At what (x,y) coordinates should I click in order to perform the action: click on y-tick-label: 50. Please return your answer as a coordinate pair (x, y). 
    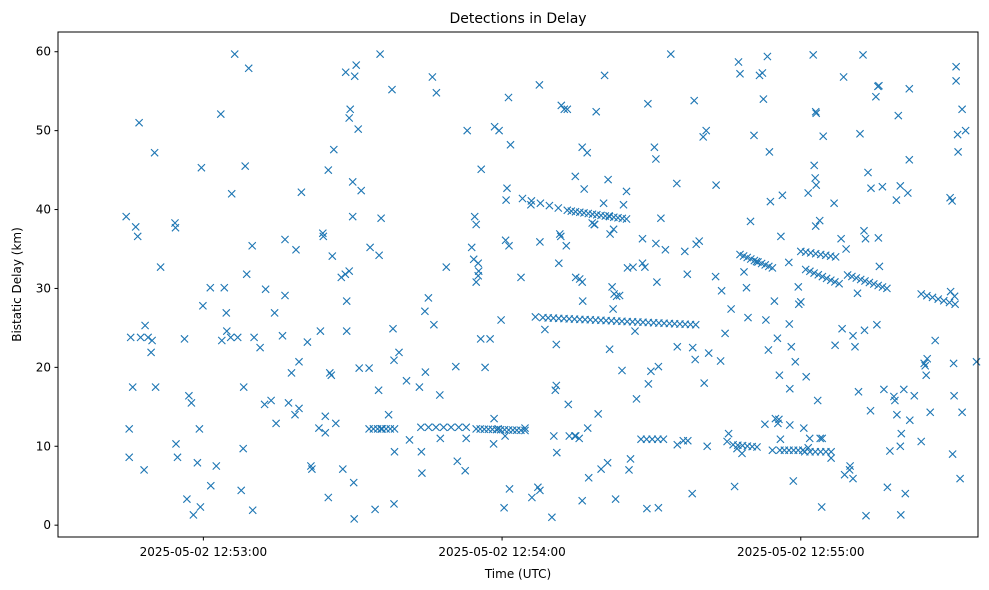
    Looking at the image, I should click on (43, 131).